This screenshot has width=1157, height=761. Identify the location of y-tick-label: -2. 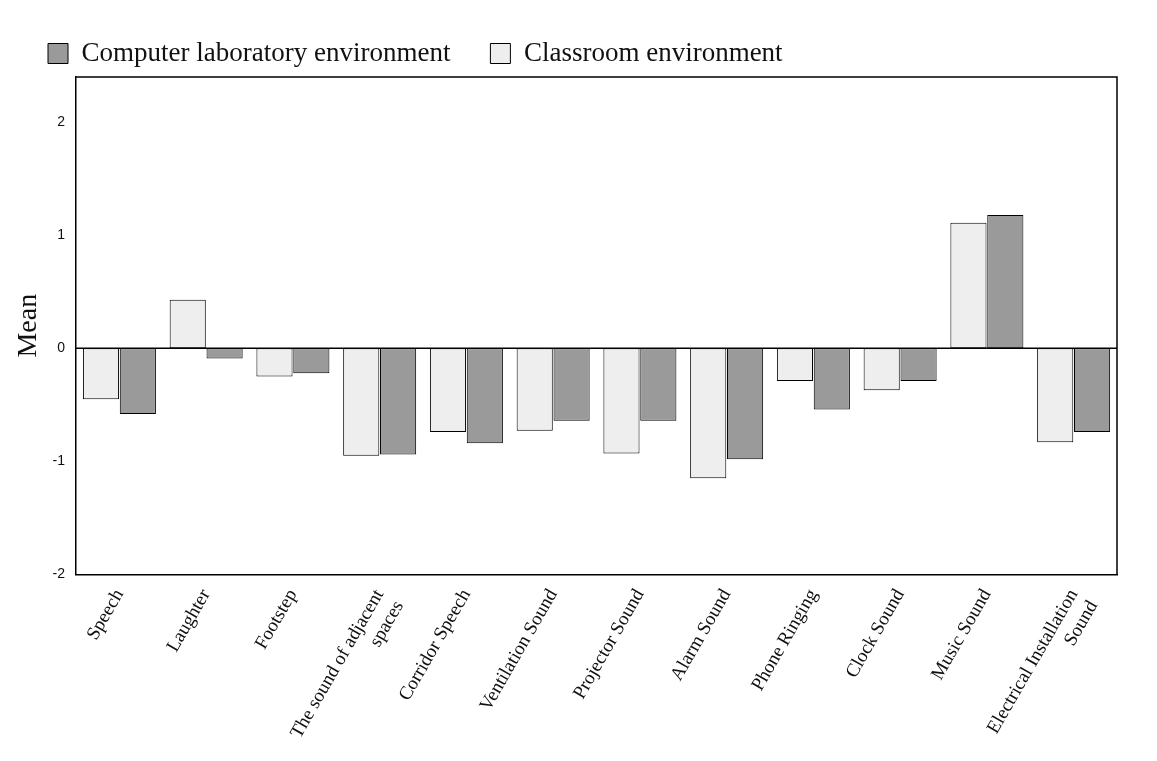
(59, 573).